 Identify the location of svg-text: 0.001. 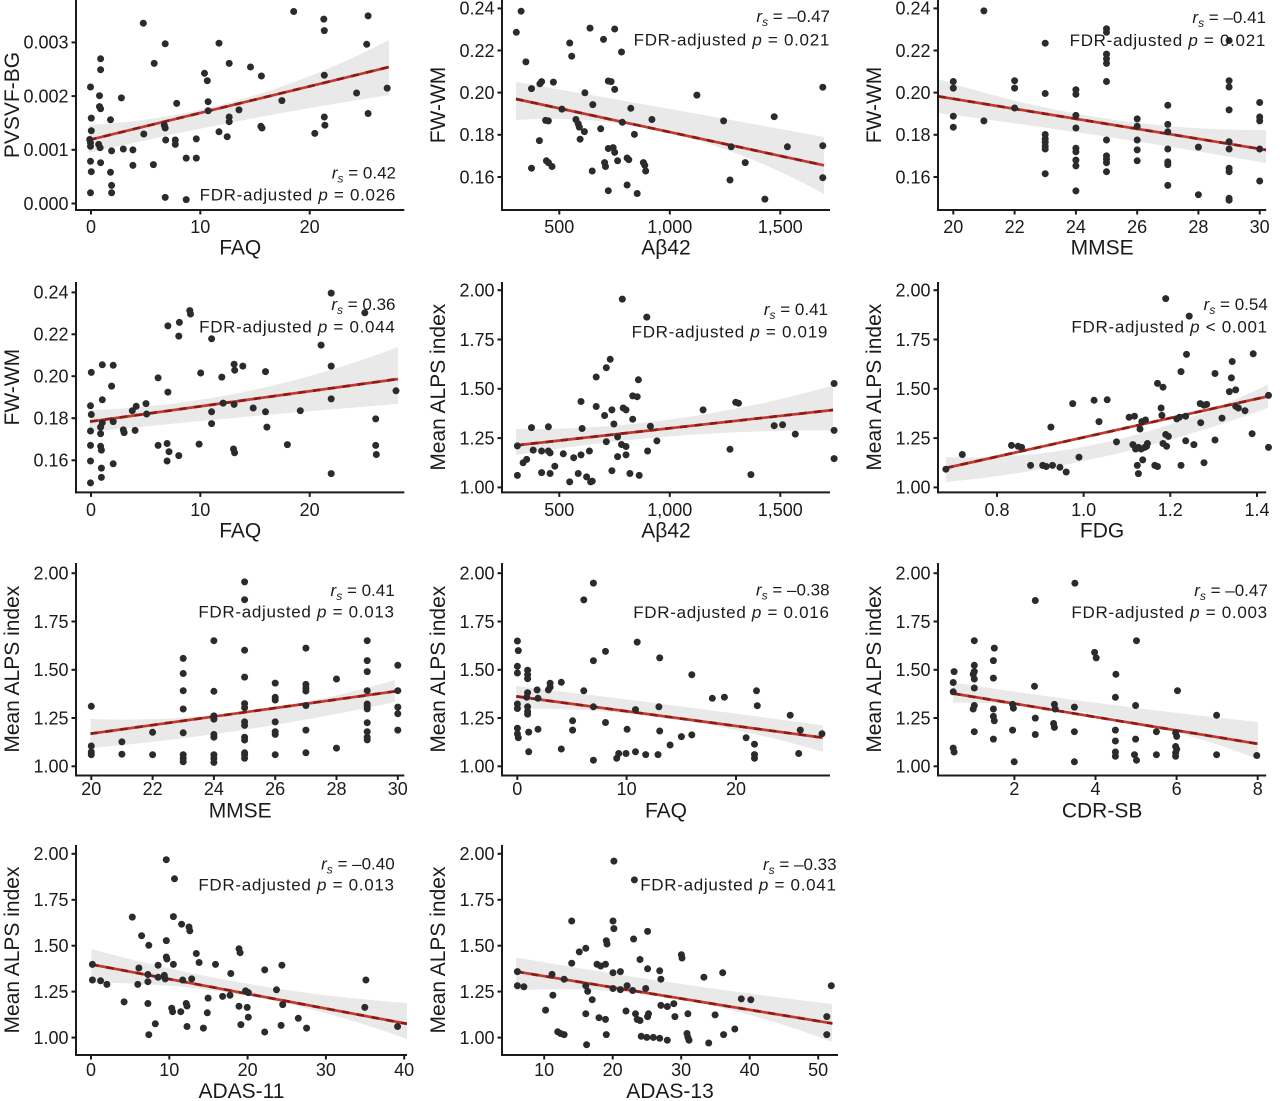
(45, 150).